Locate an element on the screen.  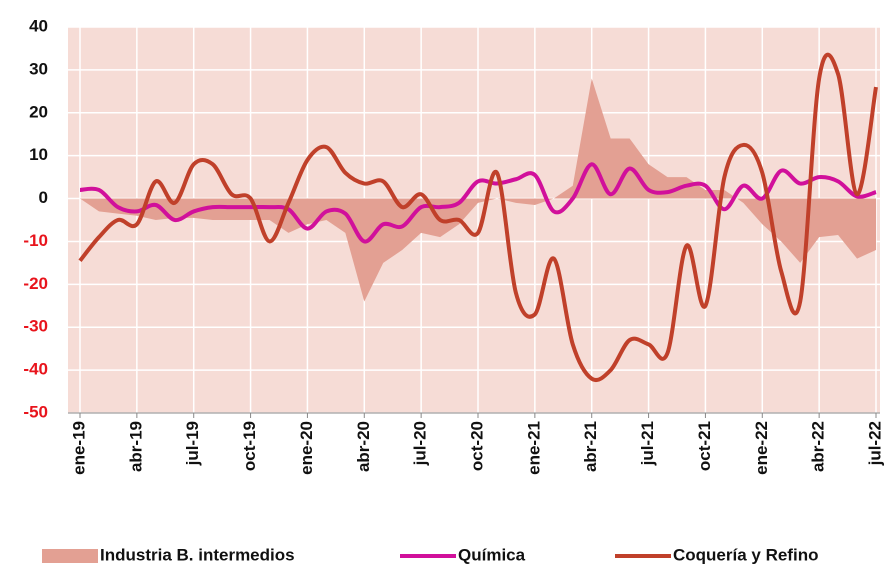
x-tick-label: jul-21 is located at coordinates (647, 443).